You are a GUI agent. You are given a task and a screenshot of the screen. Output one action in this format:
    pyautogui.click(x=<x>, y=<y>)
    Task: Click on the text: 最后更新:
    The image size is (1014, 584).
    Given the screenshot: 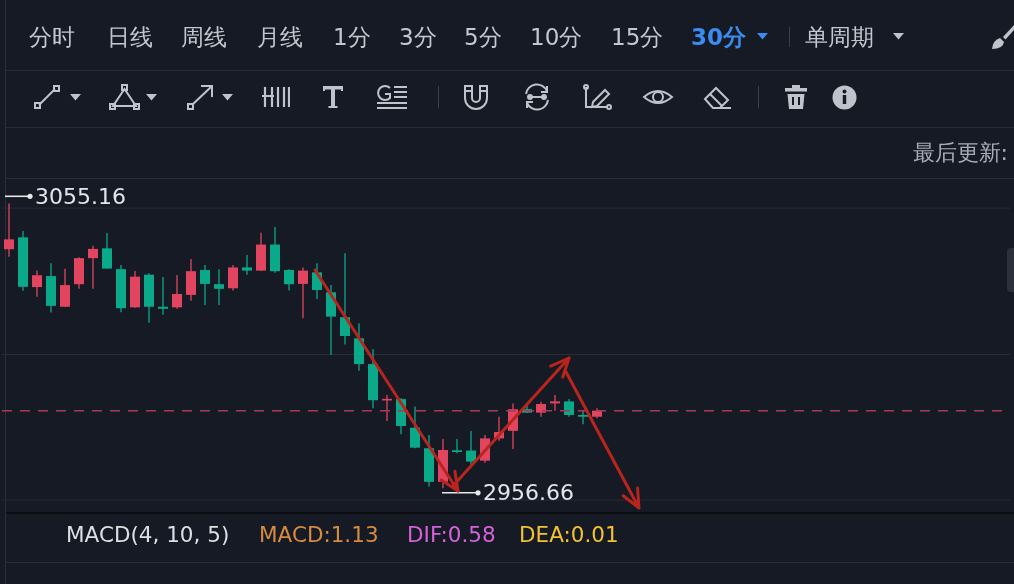 What is the action you would take?
    pyautogui.click(x=960, y=152)
    